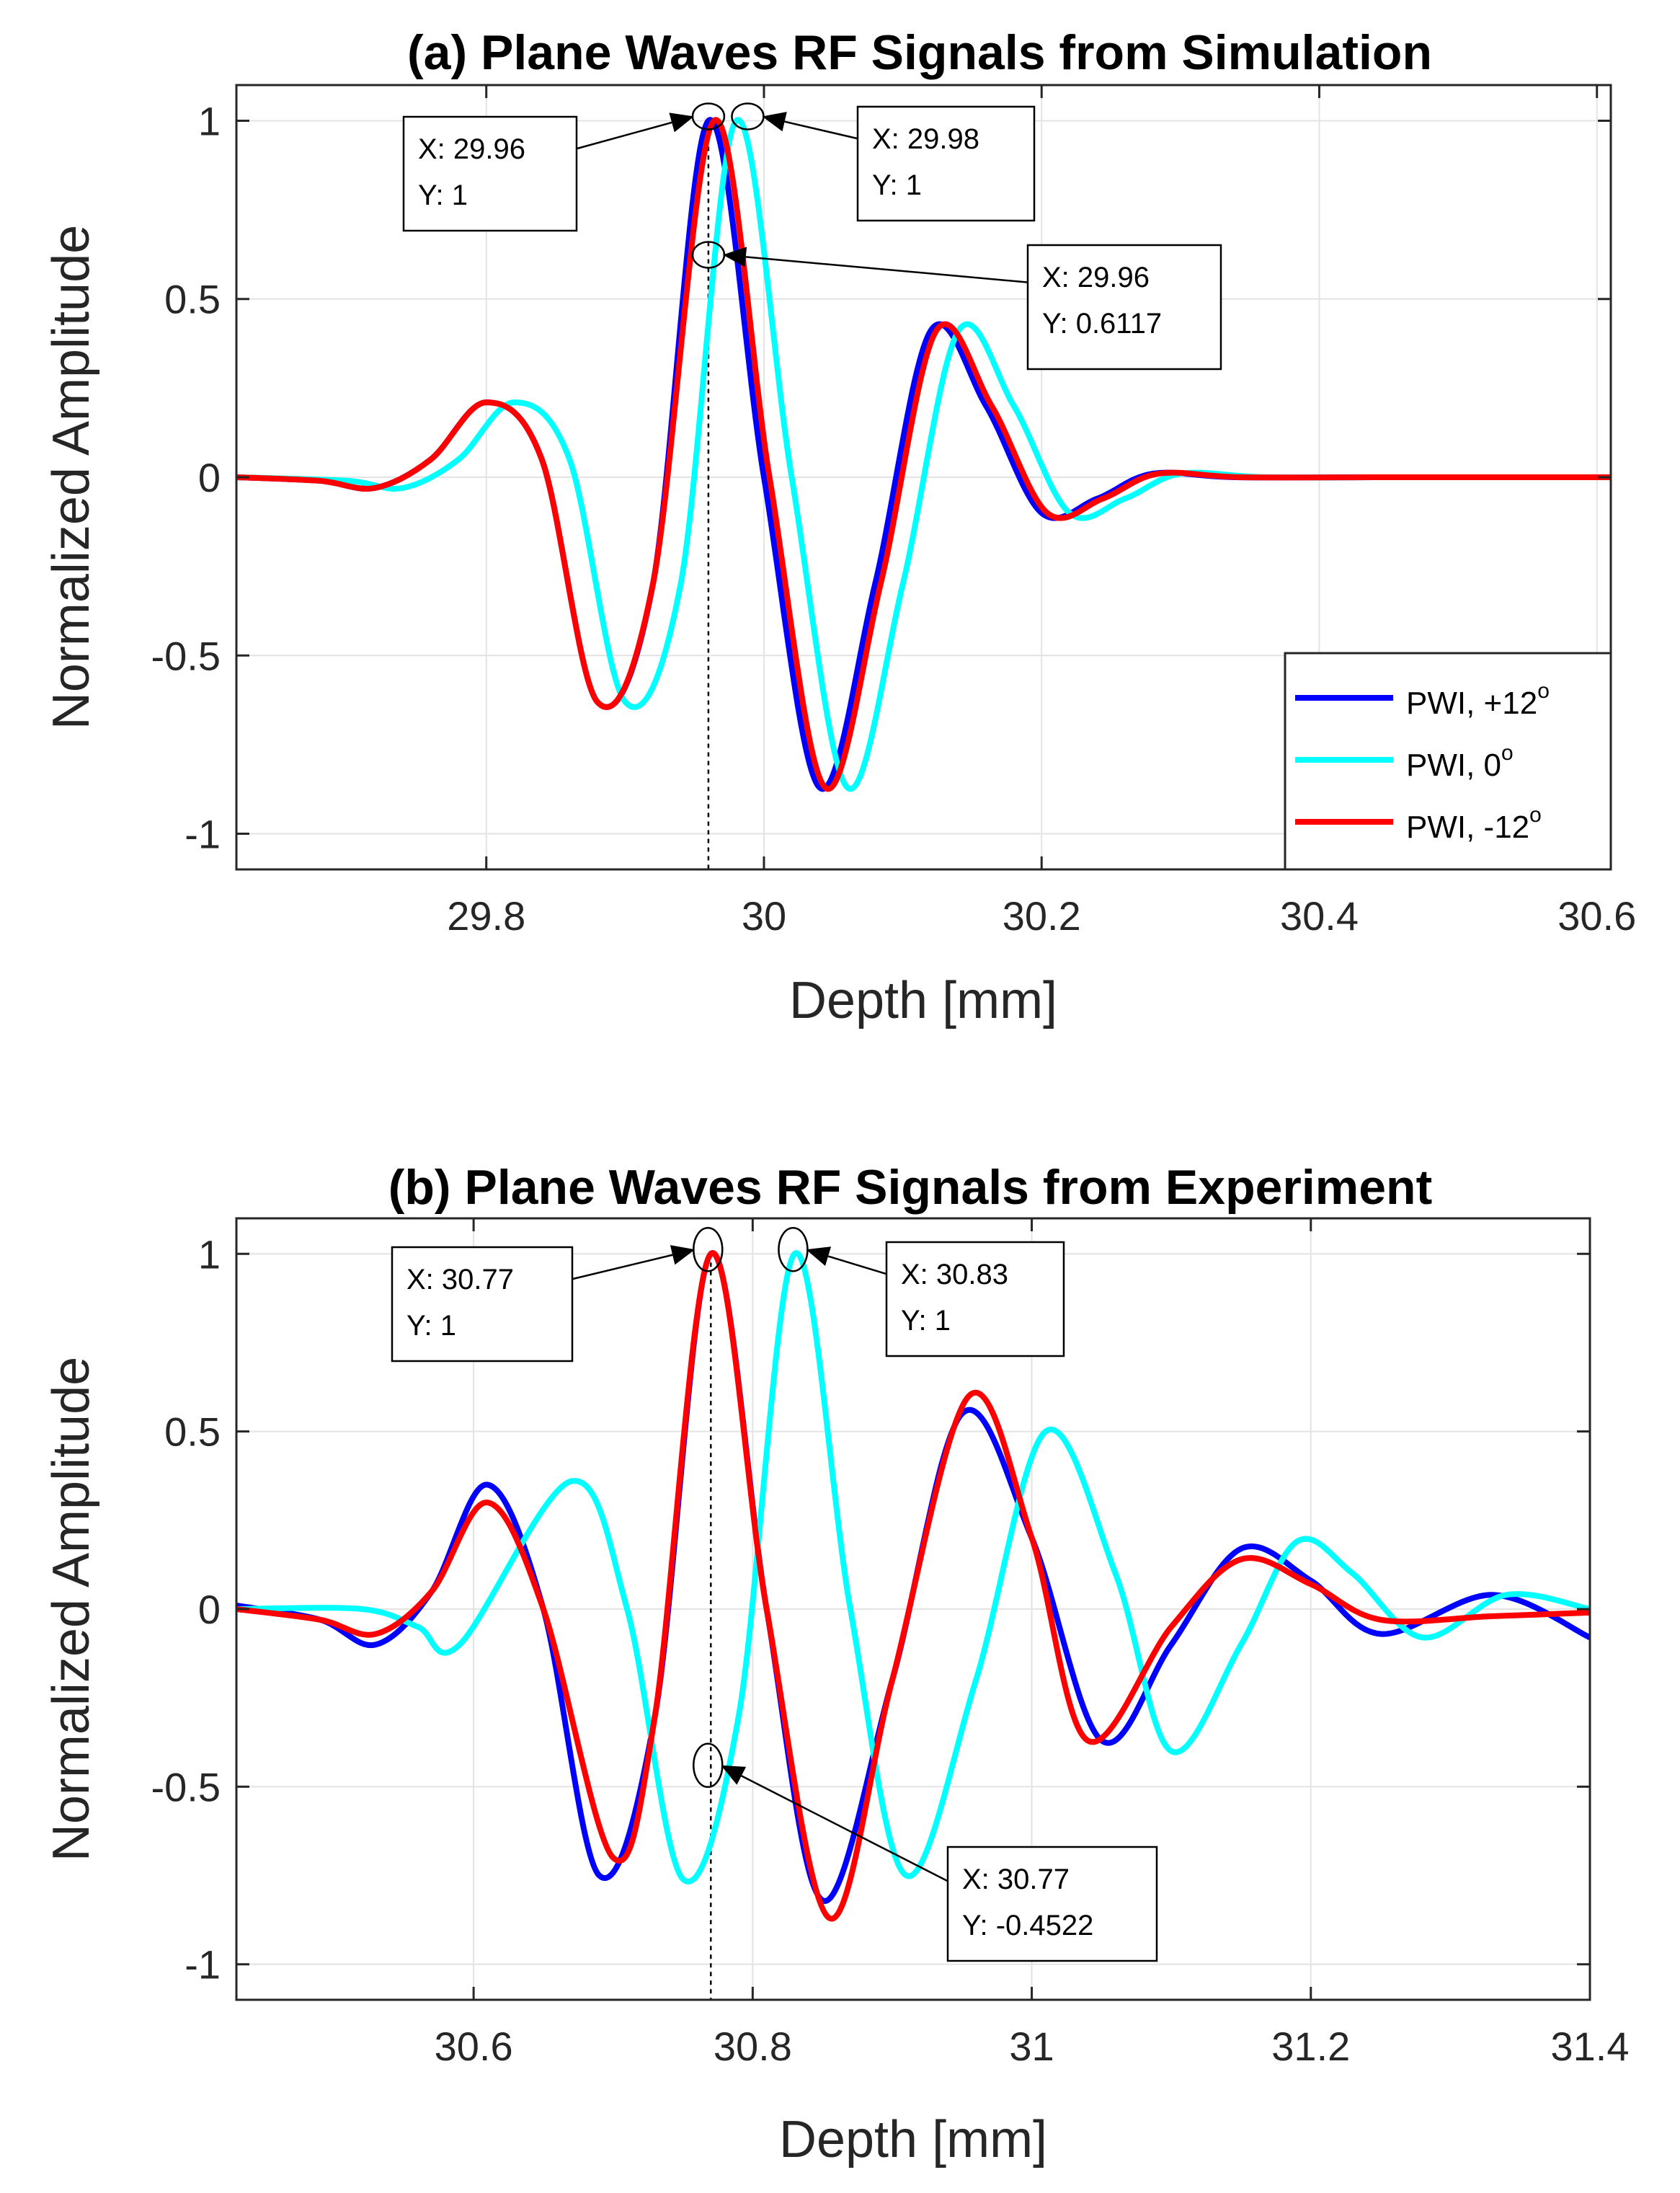 This screenshot has width=1680, height=2193. I want to click on y-tick-label-b-3: -0.5, so click(186, 1786).